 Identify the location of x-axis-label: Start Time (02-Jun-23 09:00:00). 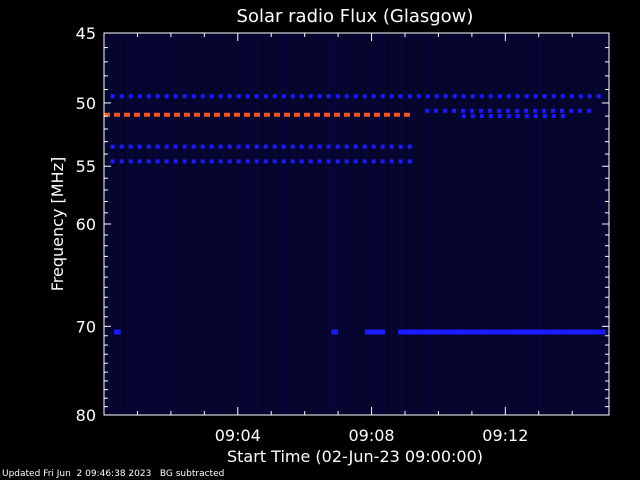
(355, 456).